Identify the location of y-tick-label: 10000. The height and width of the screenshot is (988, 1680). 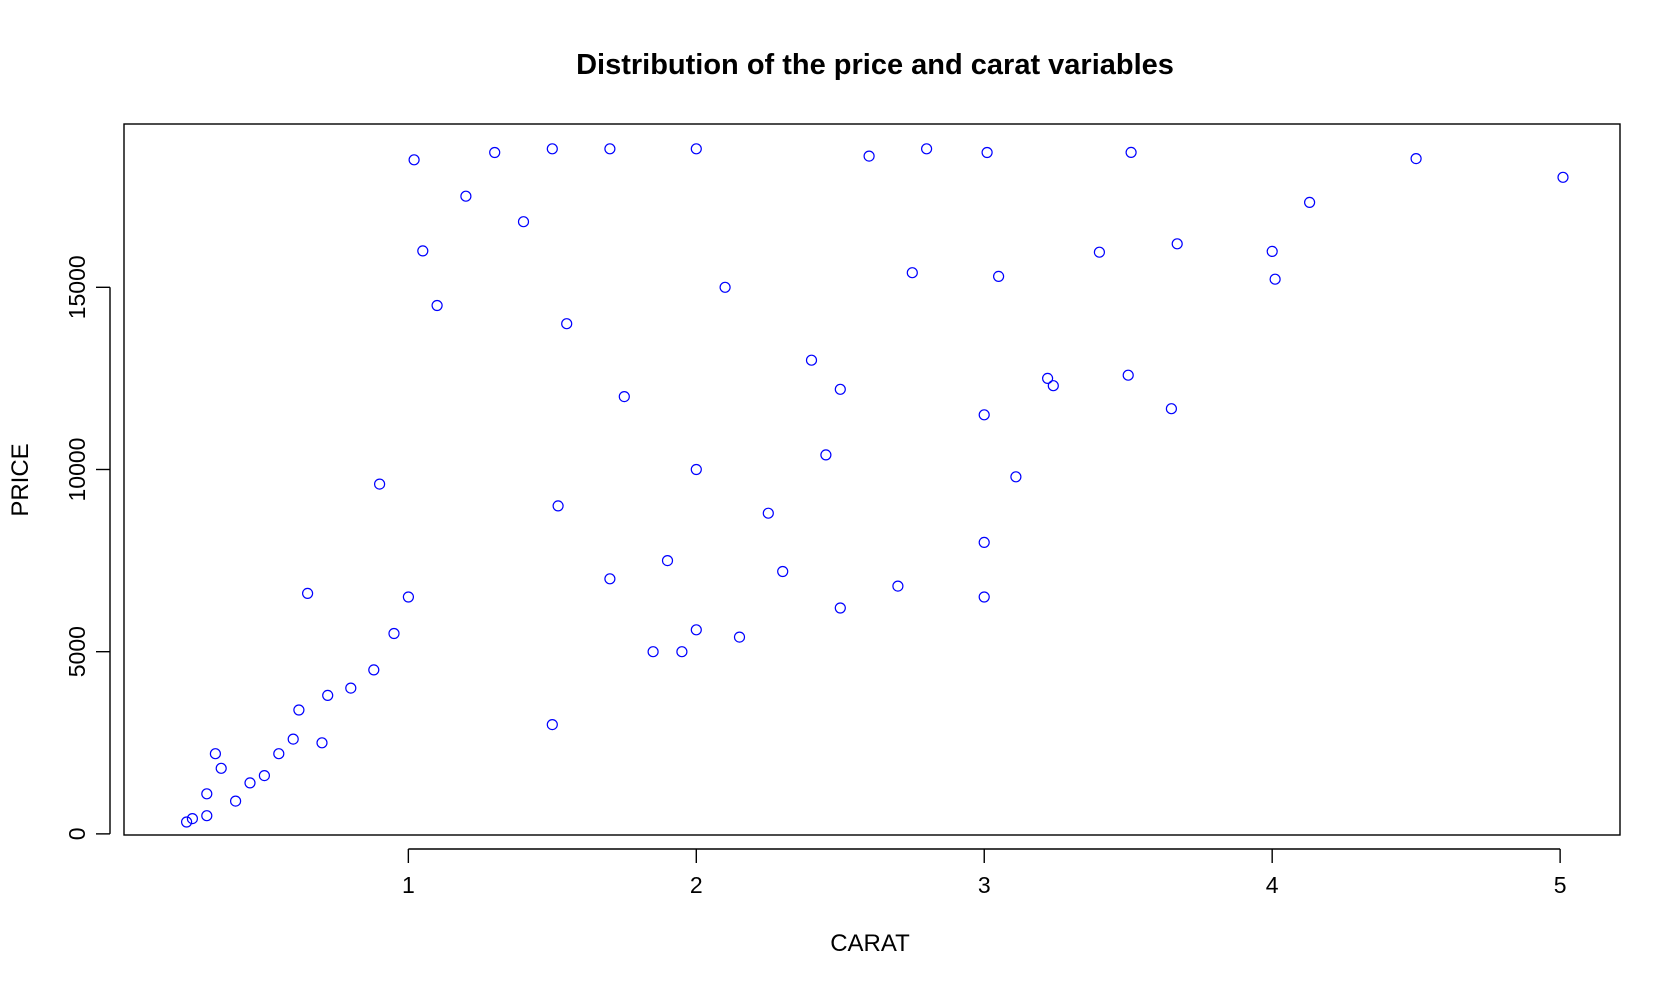
(77, 470).